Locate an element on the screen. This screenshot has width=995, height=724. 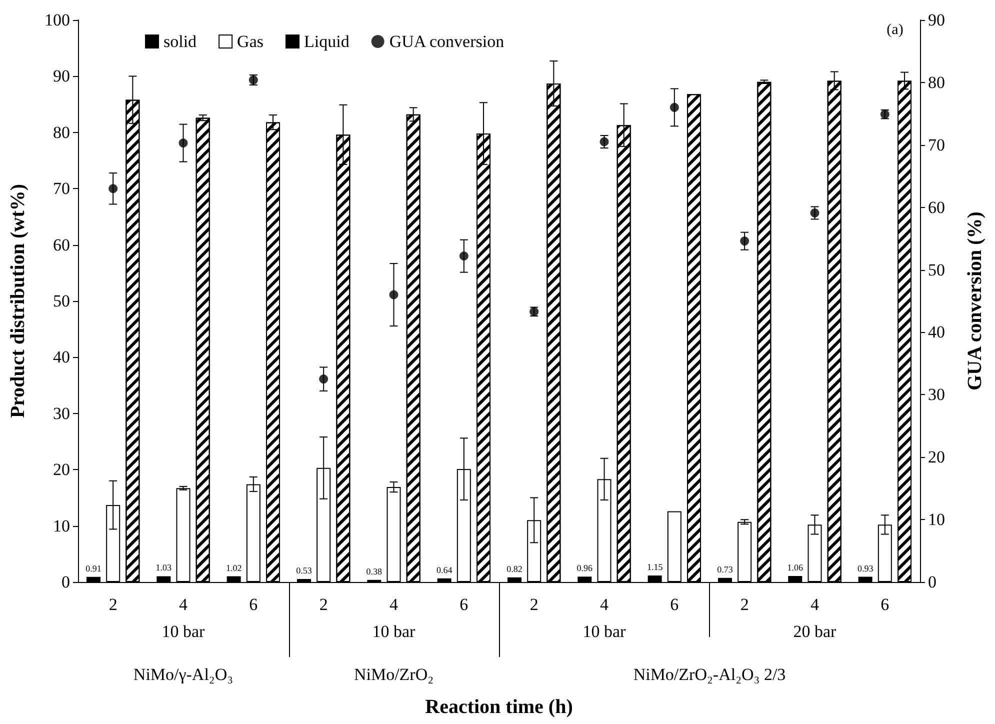
data-label: 0.82 is located at coordinates (514, 569).